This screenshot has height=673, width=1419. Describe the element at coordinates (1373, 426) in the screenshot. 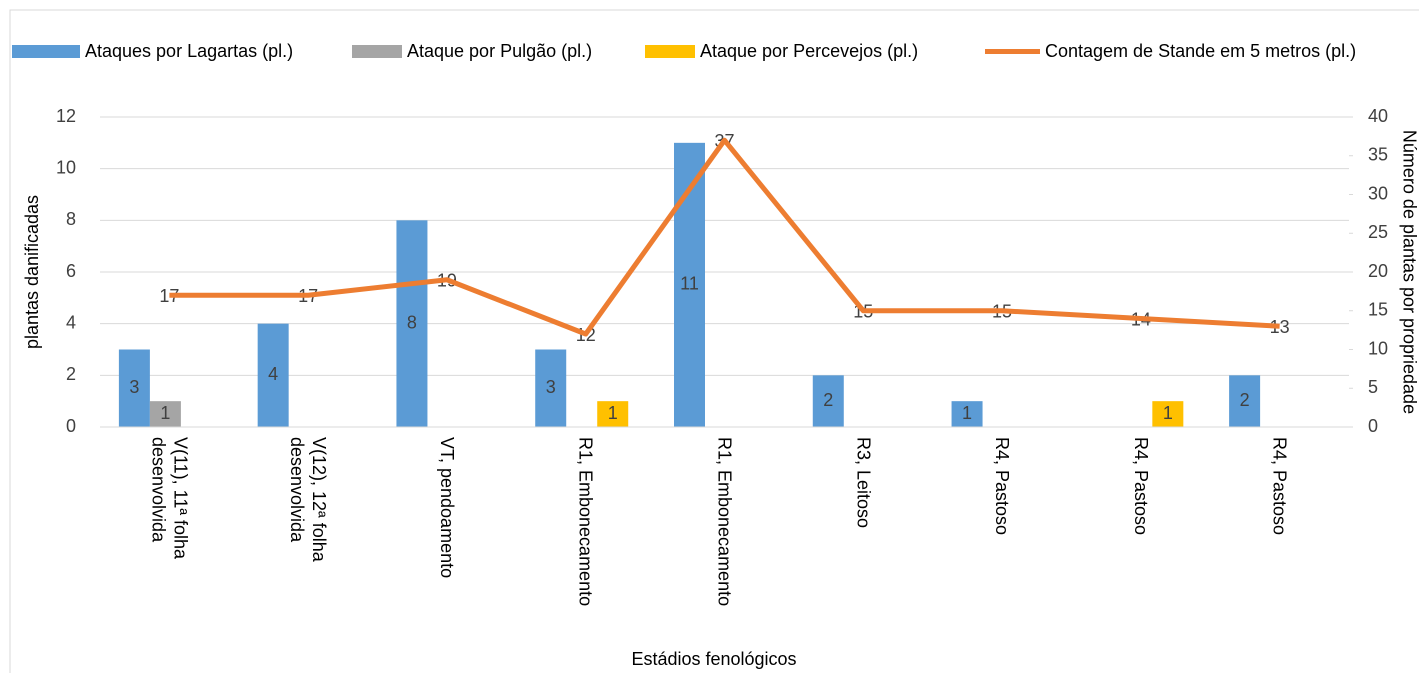

I see `y2-tick-label: 0` at that location.